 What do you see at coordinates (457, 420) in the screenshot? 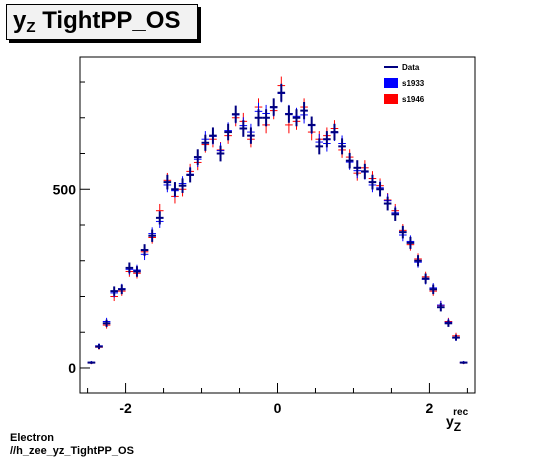
I see `x-axis-label: yZrec` at bounding box center [457, 420].